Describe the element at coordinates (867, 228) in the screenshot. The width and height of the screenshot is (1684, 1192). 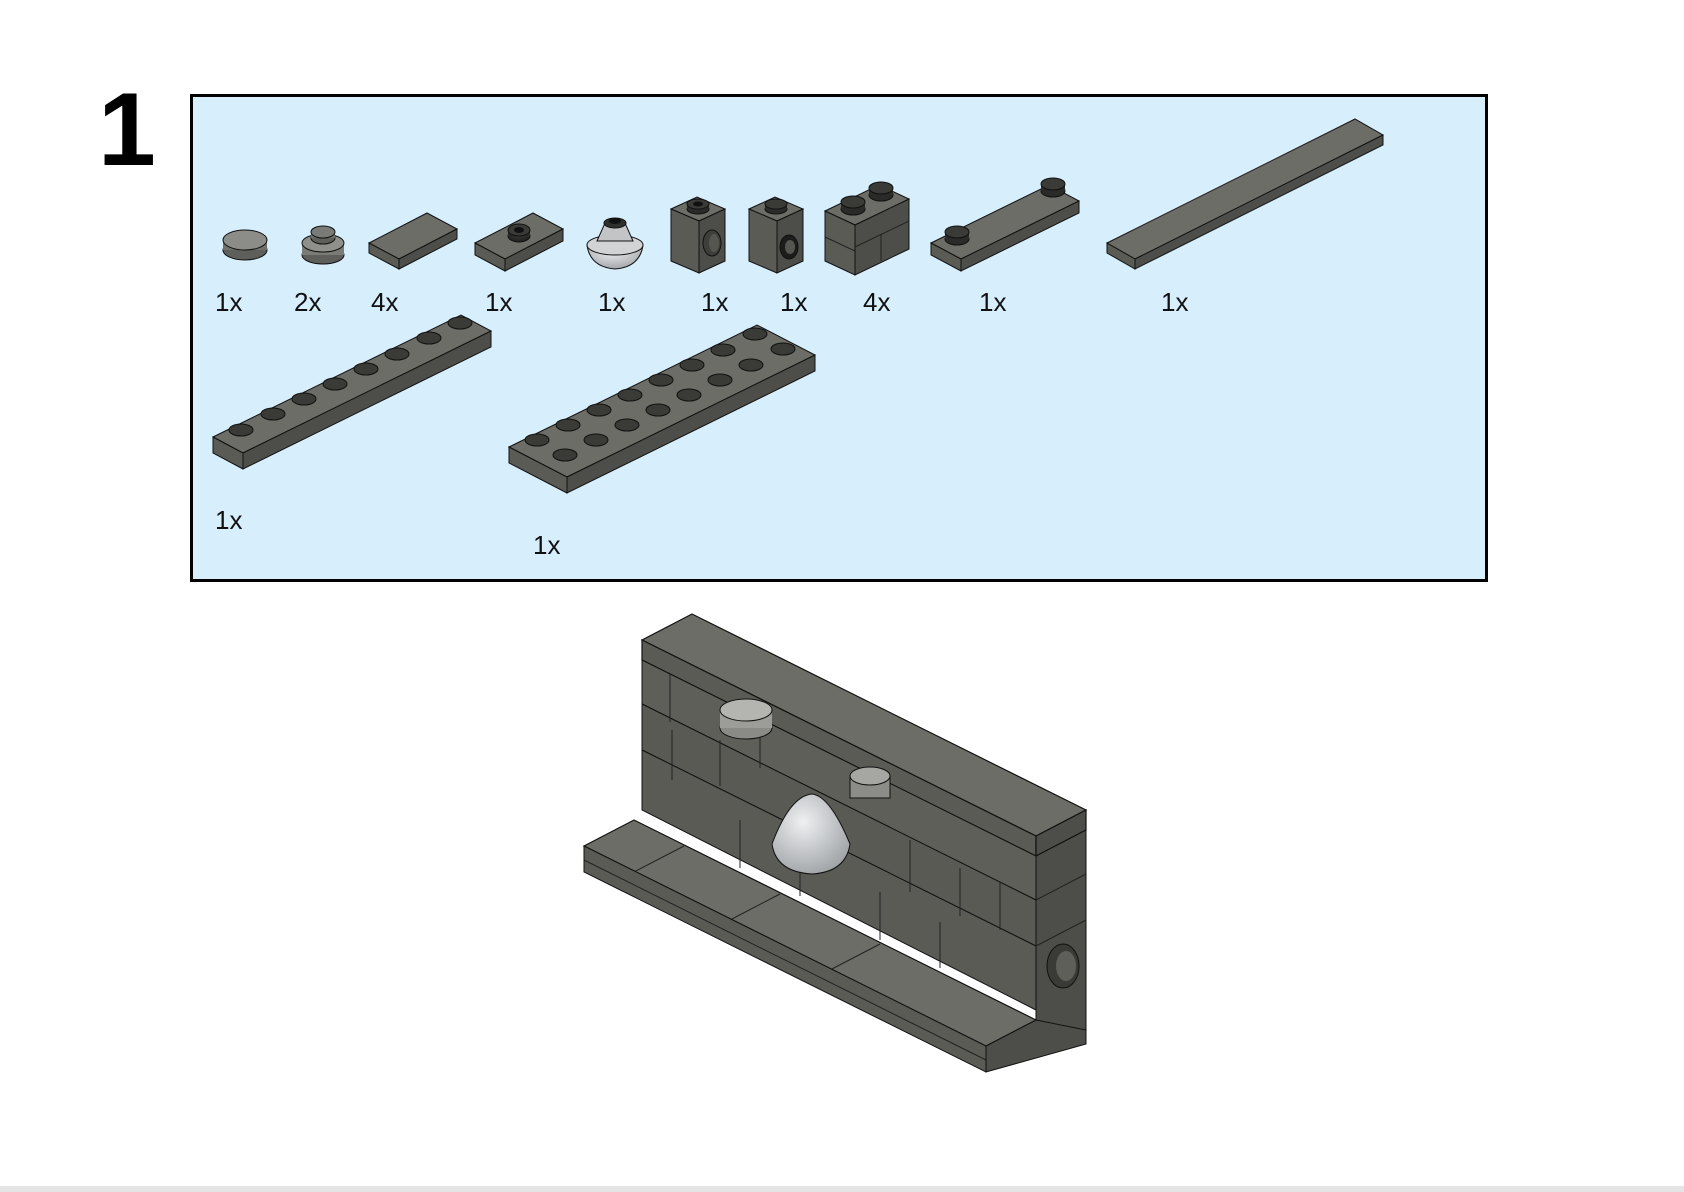
I see `part-masonry-brick-1x2` at that location.